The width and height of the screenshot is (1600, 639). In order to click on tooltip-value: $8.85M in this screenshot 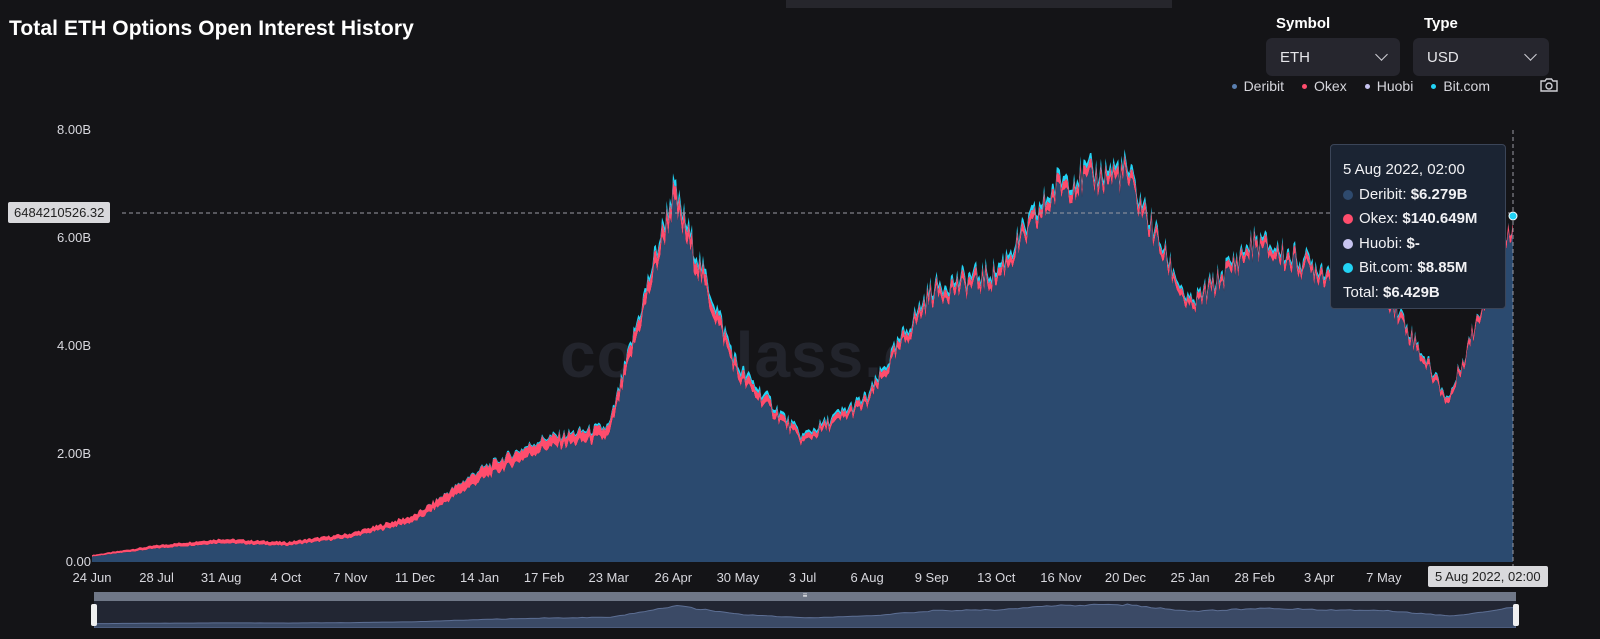, I will do `click(1442, 267)`.